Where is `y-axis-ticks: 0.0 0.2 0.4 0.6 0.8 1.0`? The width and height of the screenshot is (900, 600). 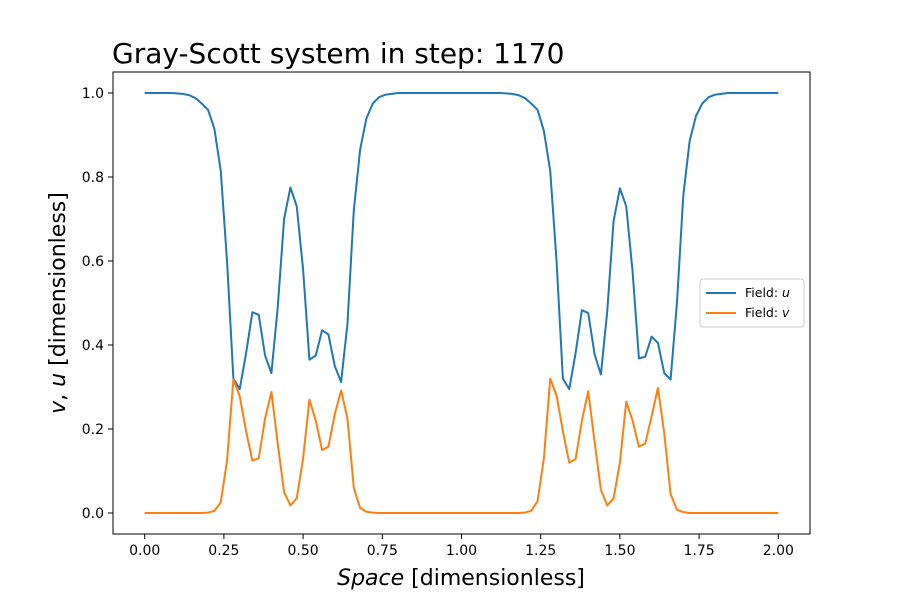 y-axis-ticks: 0.0 0.2 0.4 0.6 0.8 1.0 is located at coordinates (97, 304).